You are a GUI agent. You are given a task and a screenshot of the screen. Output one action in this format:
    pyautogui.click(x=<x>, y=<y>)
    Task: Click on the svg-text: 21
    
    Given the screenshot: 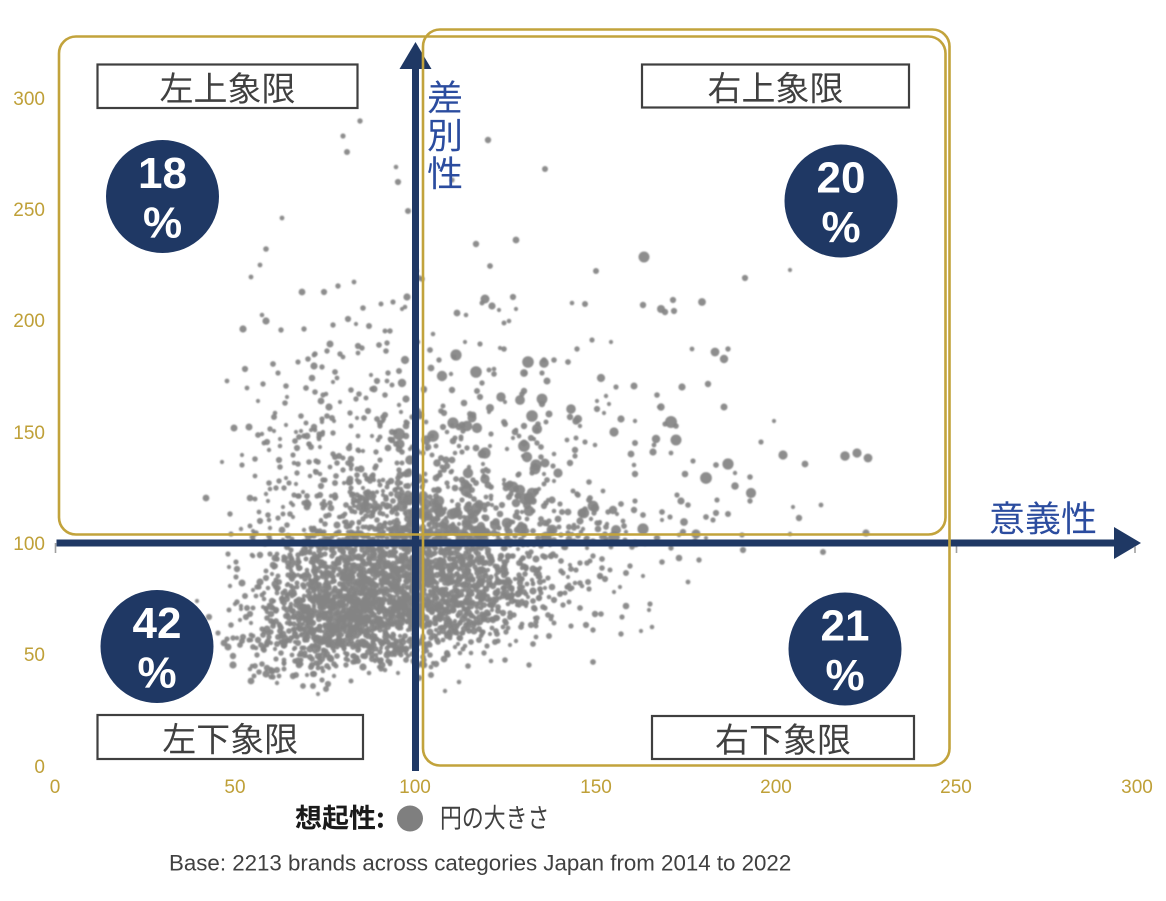 What is the action you would take?
    pyautogui.click(x=845, y=626)
    